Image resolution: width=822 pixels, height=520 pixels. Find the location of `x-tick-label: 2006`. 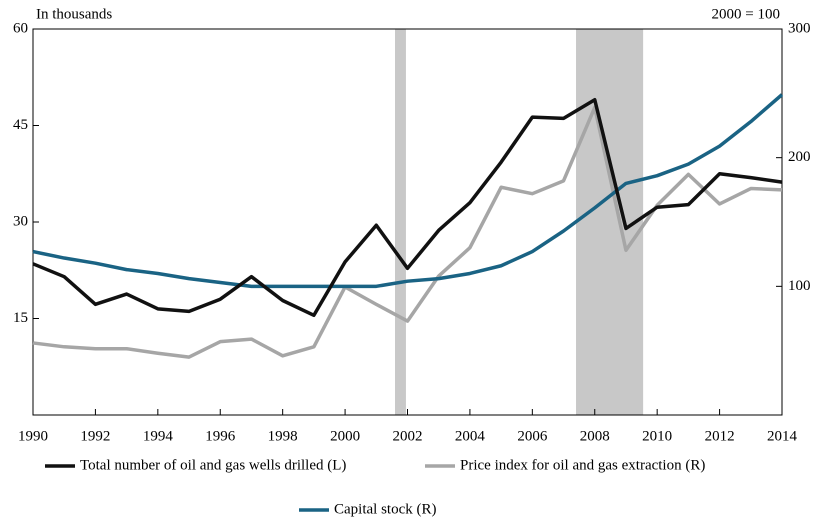

x-tick-label: 2006 is located at coordinates (532, 436).